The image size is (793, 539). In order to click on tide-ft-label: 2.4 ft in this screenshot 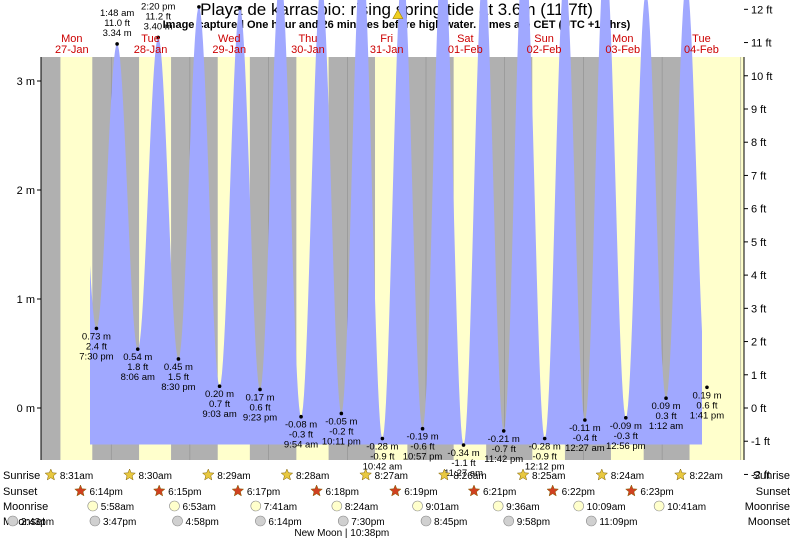, I will do `click(96, 346)`.